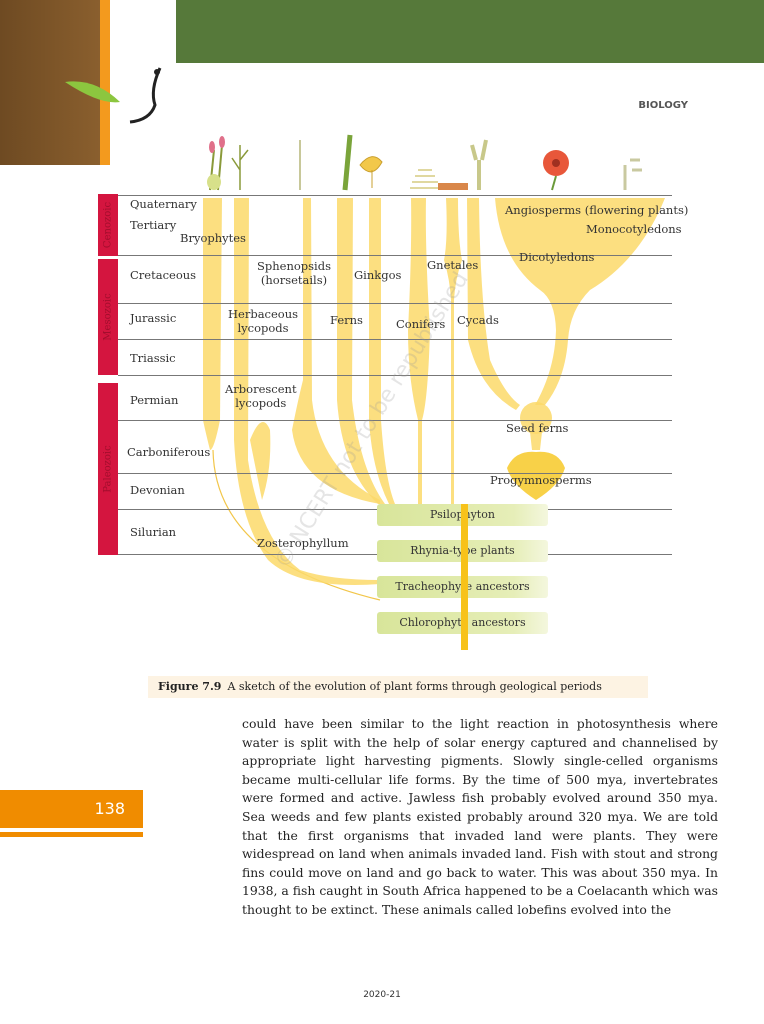  Describe the element at coordinates (663, 105) in the screenshot. I see `subject-header: BIOLOGY` at that location.